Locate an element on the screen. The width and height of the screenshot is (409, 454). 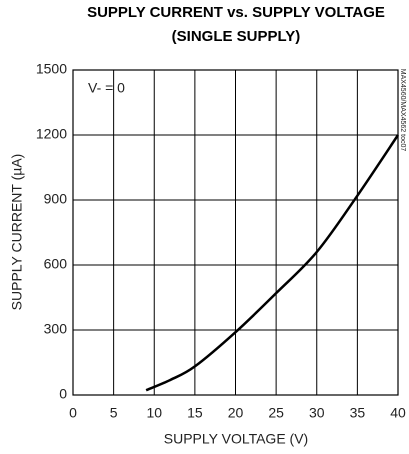
x-tick-label: 5 is located at coordinates (114, 413).